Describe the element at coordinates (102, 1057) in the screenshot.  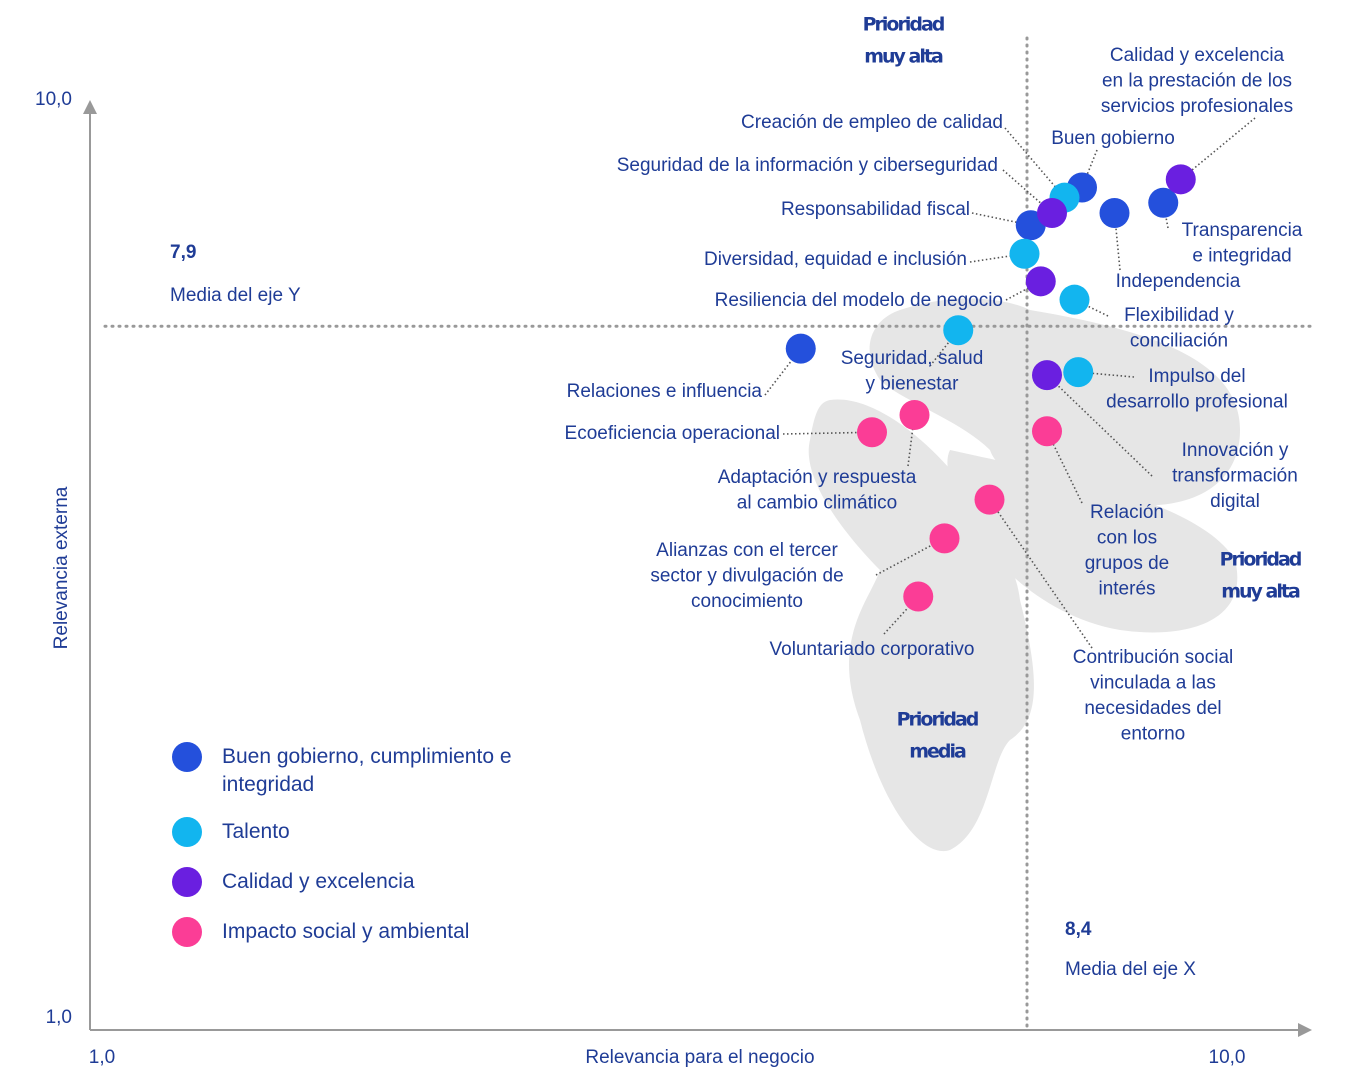
I see `x-tick-label: 1,0` at that location.